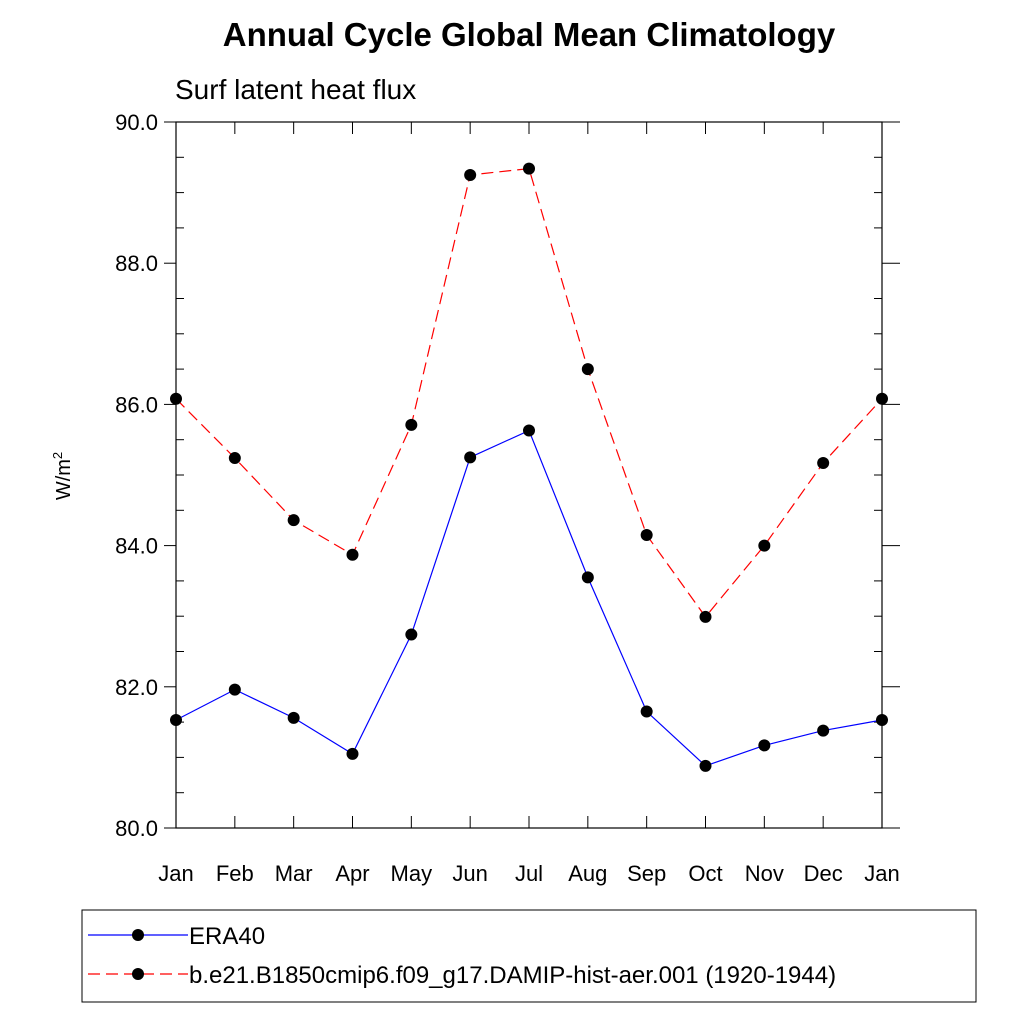 The height and width of the screenshot is (1024, 1024). I want to click on x-tick-label: Mar, so click(294, 873).